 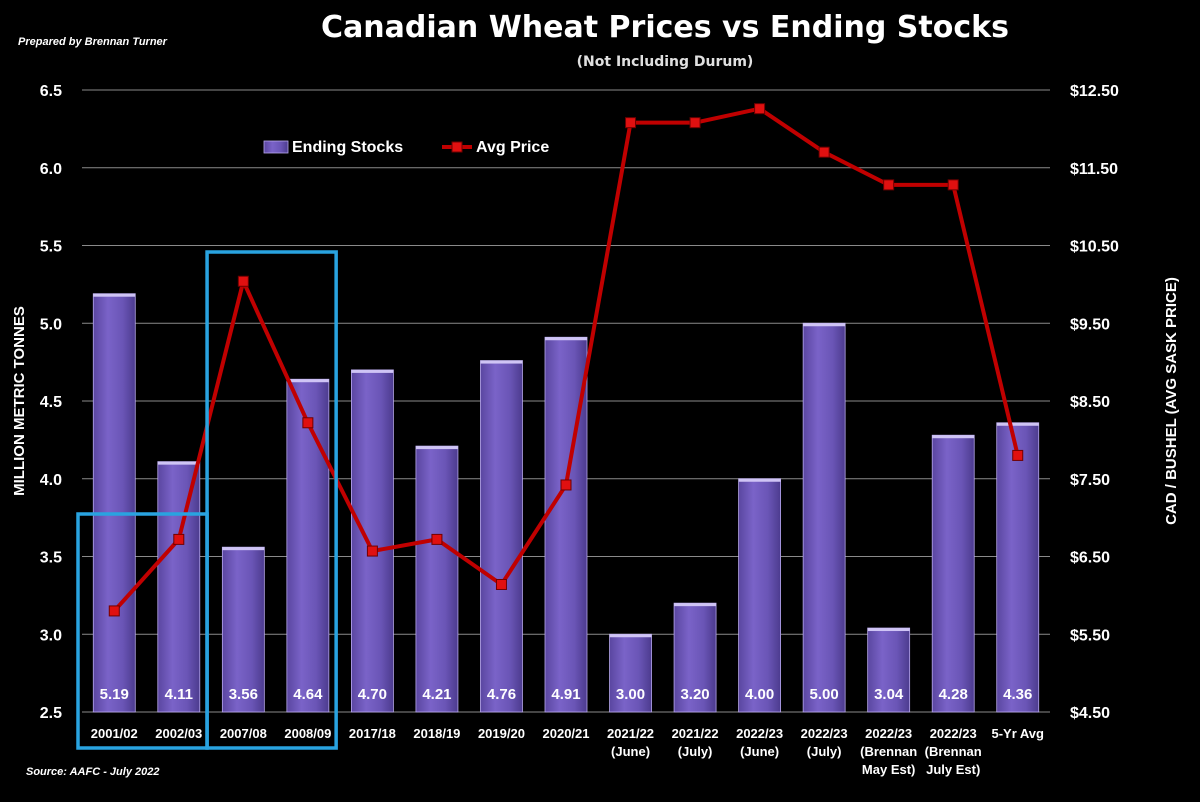 What do you see at coordinates (1090, 324) in the screenshot?
I see `y-right-tick-label: $9.50` at bounding box center [1090, 324].